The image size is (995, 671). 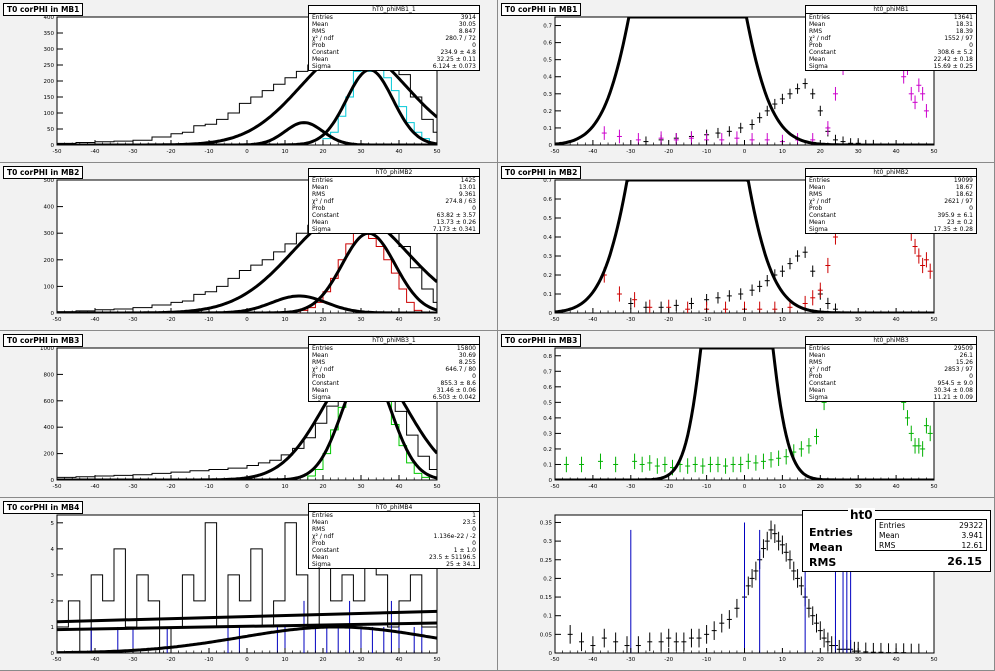 What do you see at coordinates (468, 180) in the screenshot?
I see `stats-value: 1425` at bounding box center [468, 180].